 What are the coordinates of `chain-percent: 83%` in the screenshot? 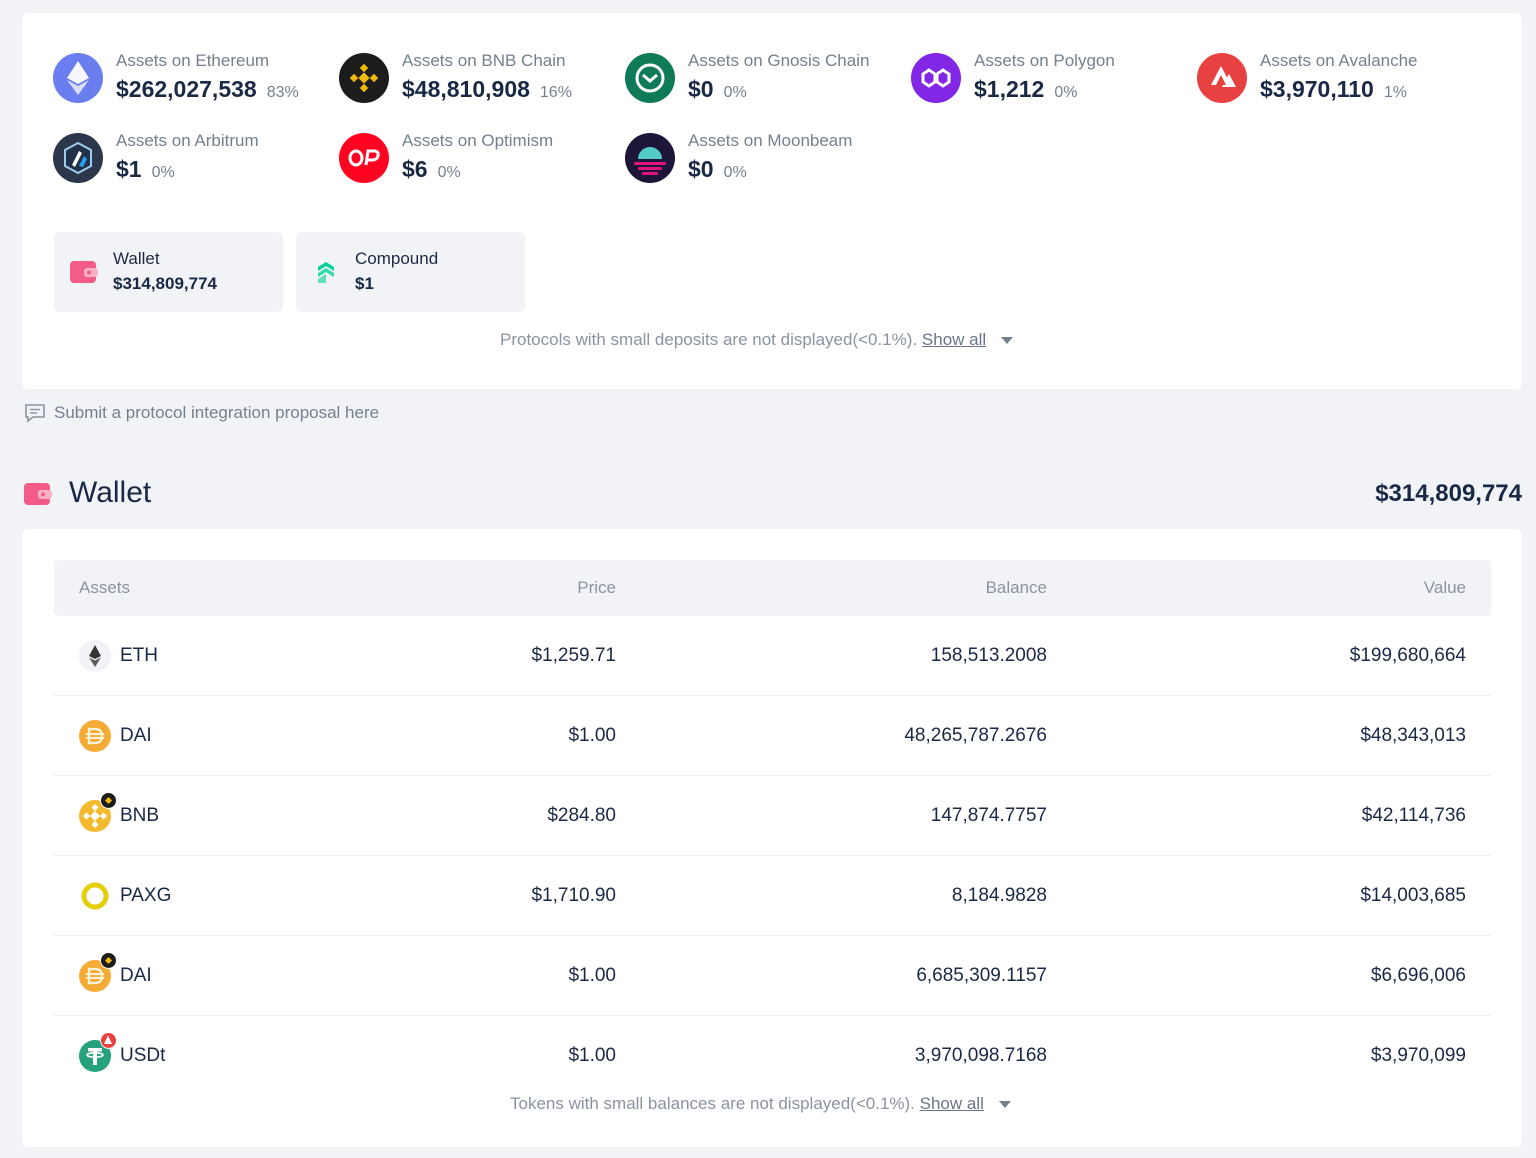 It's located at (282, 92).